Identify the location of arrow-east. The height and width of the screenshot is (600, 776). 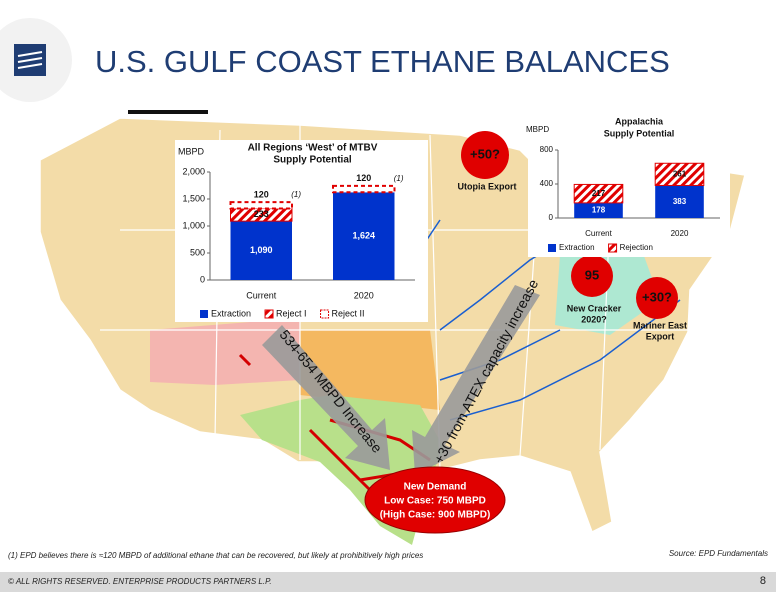
(476, 380).